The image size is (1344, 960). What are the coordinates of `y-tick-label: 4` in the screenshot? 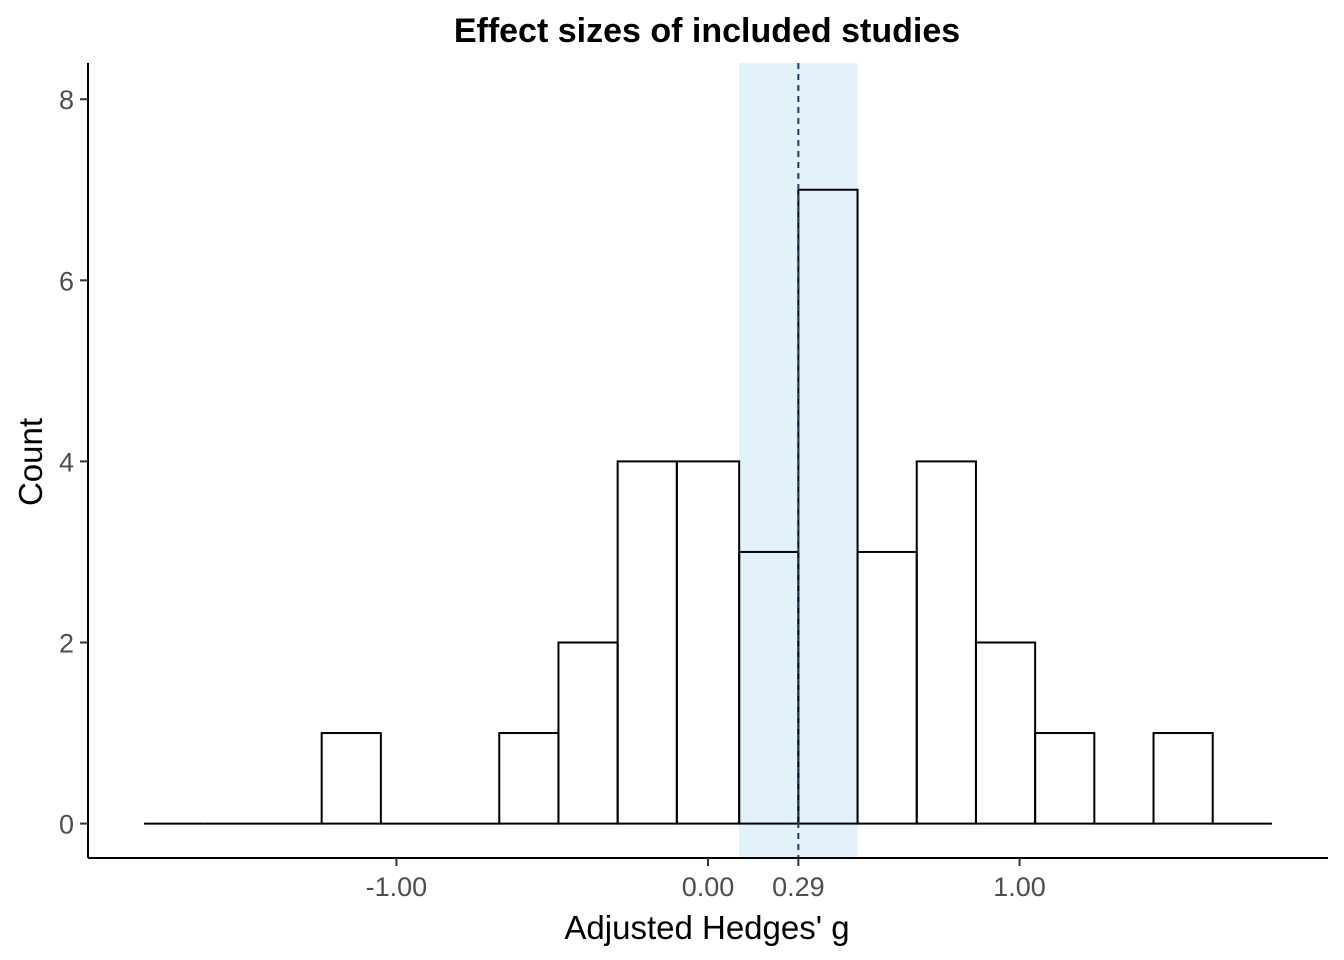 It's located at (66, 462).